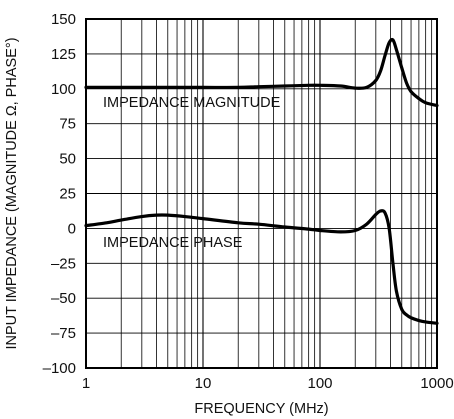 The image size is (454, 419). What do you see at coordinates (63, 333) in the screenshot?
I see `y-tick-label: –75` at bounding box center [63, 333].